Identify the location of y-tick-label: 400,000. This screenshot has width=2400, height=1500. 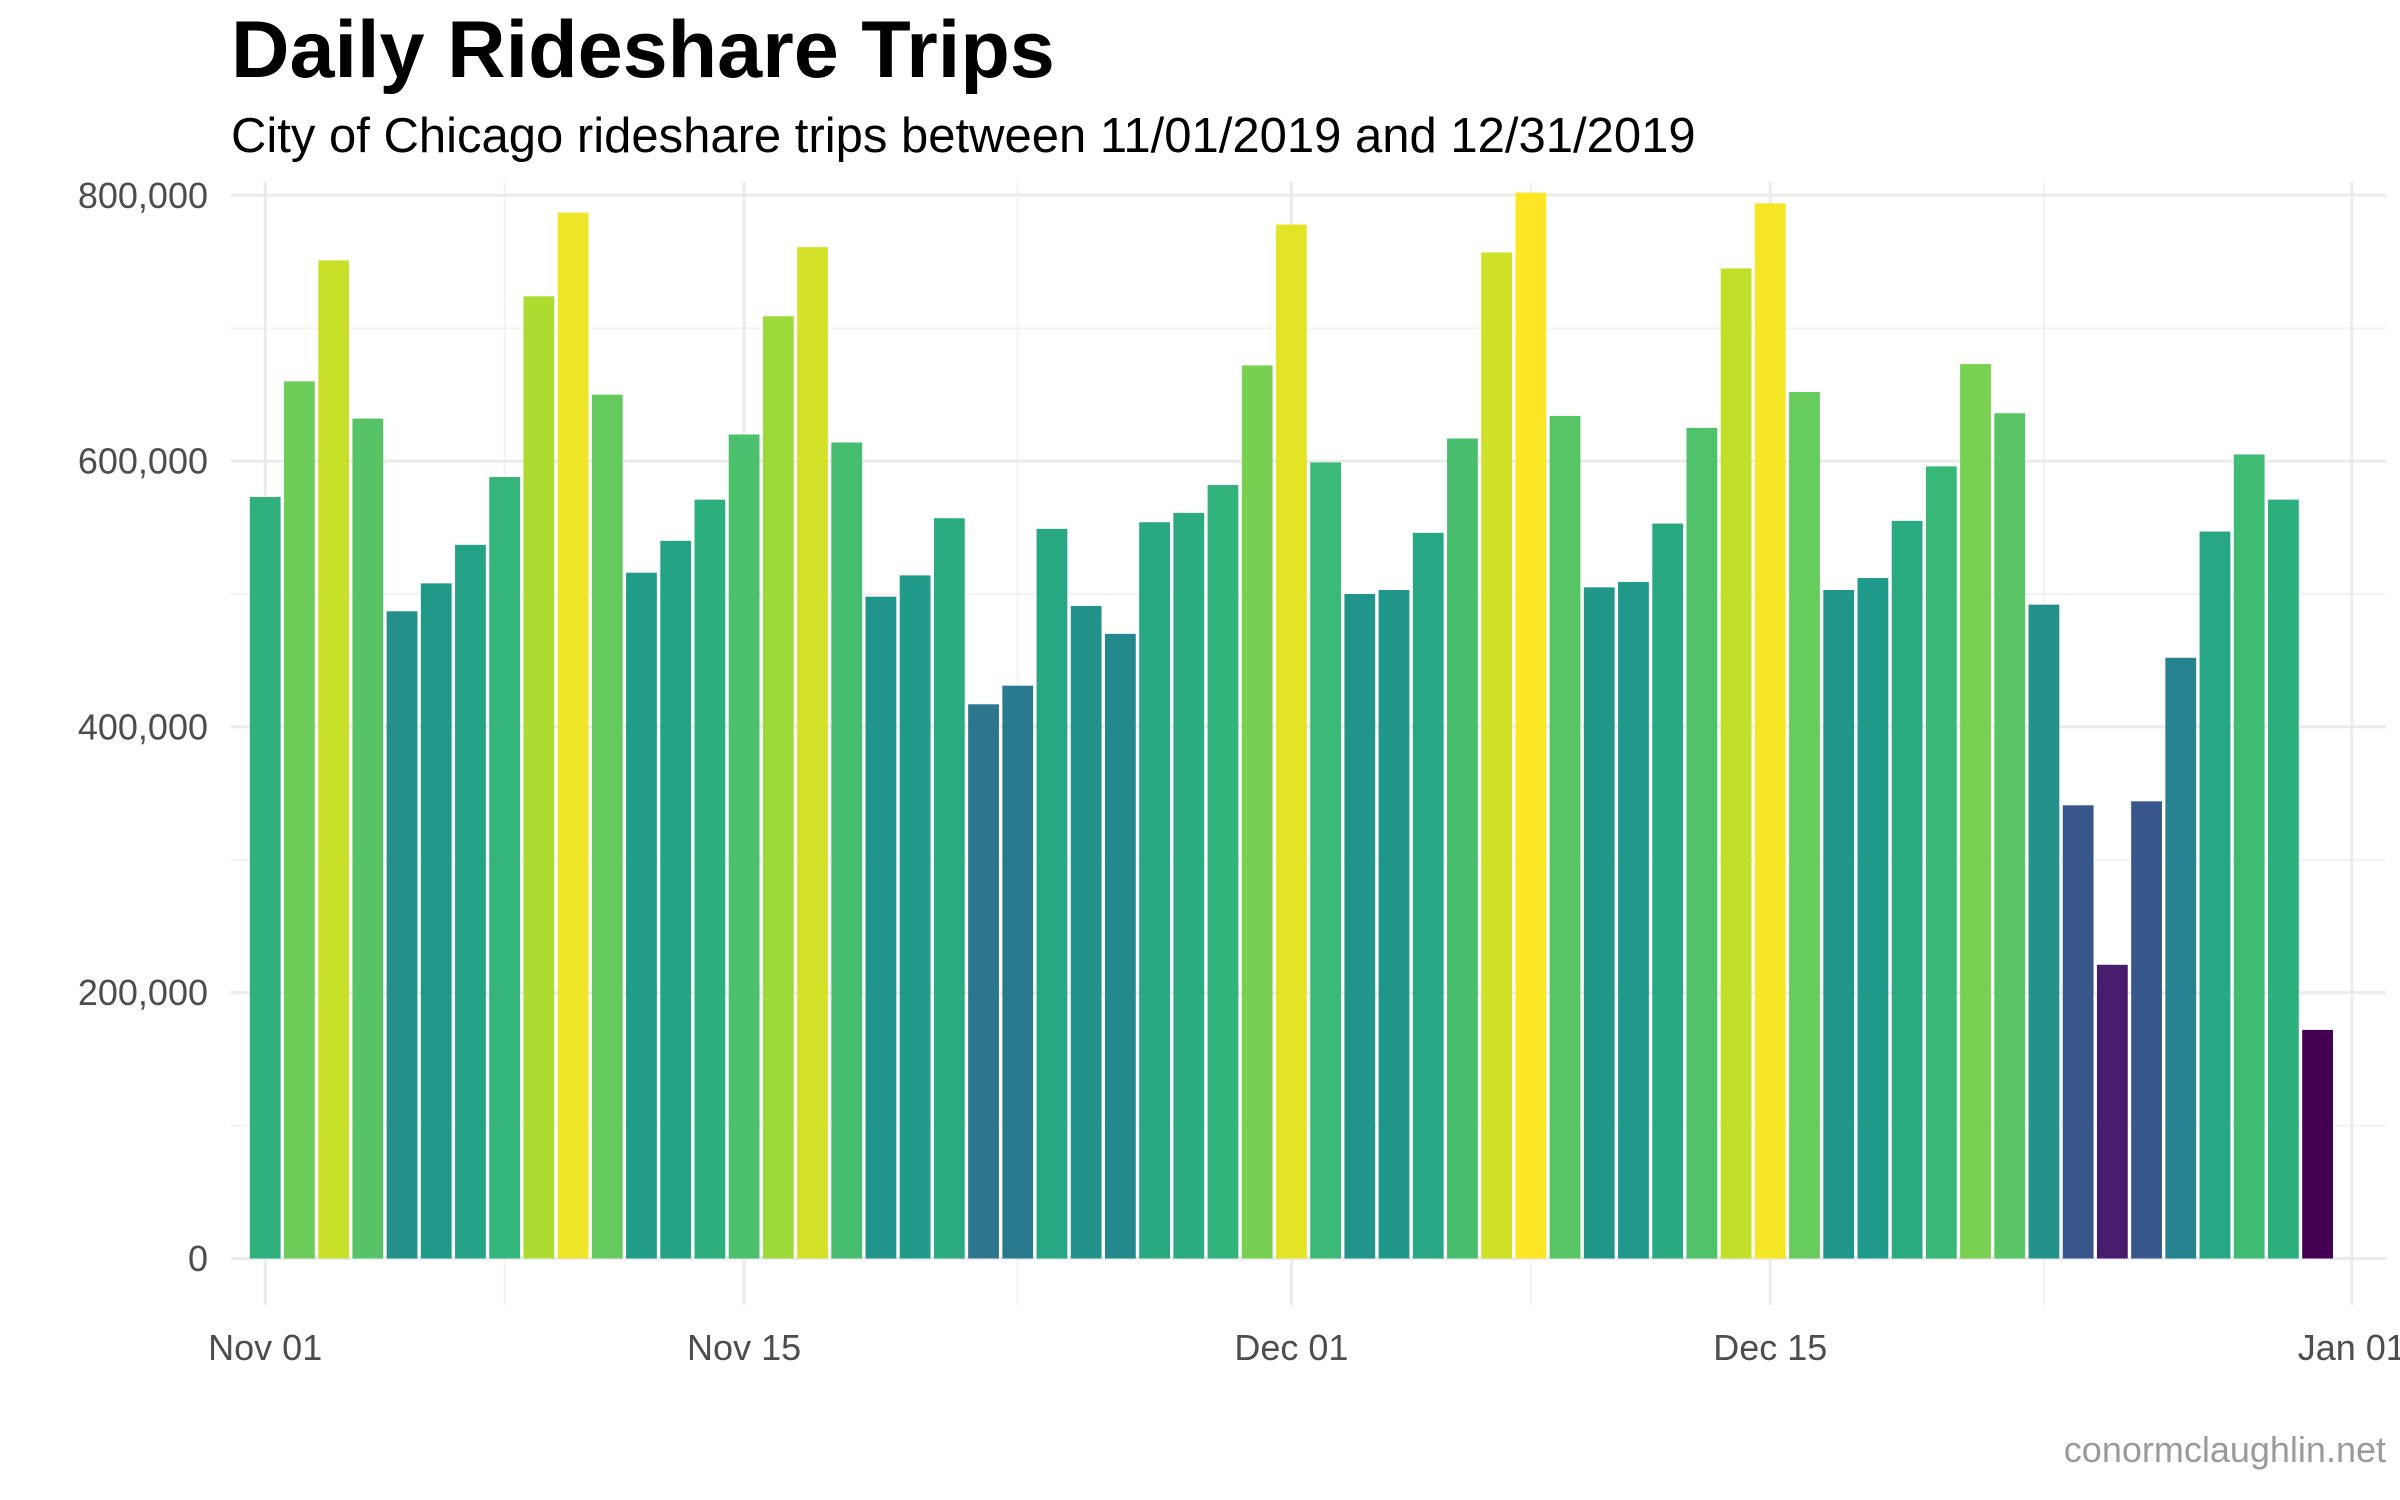
(143, 726).